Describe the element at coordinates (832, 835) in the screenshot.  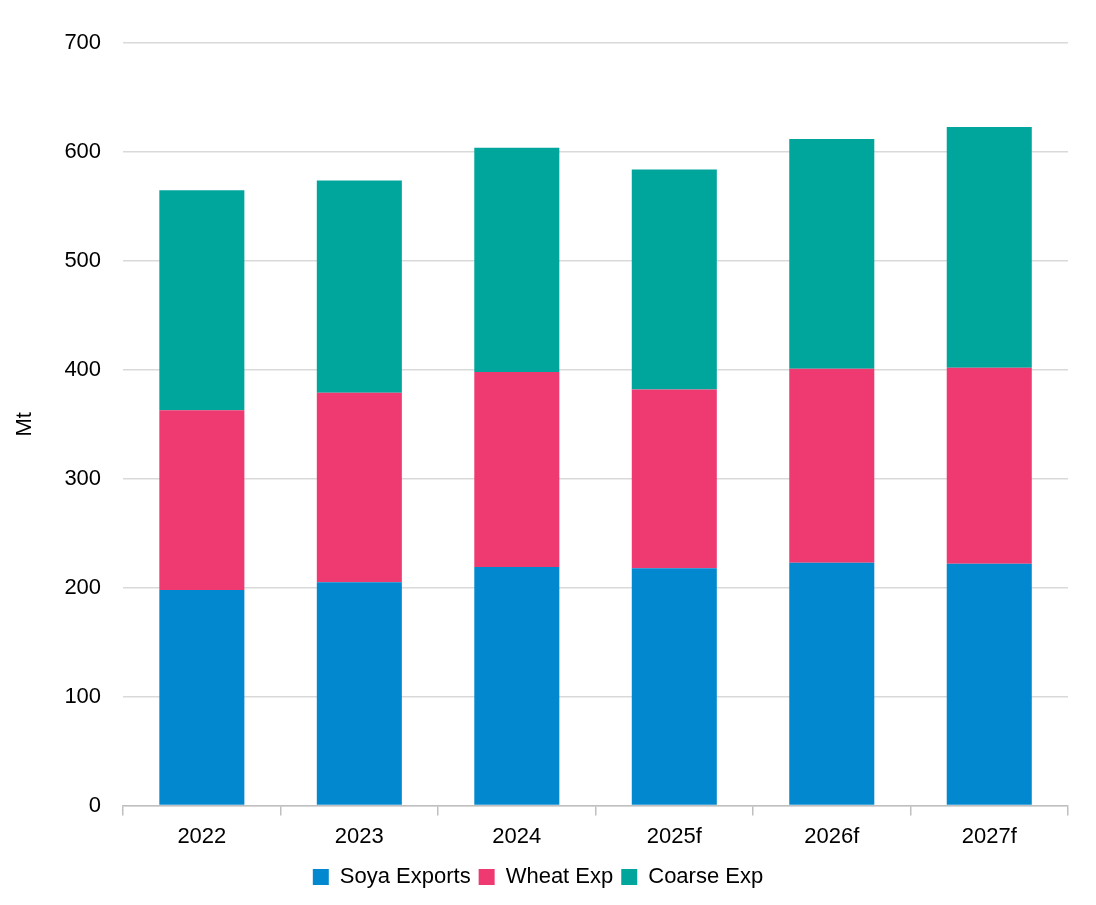
I see `x-tick-label: 2026f` at that location.